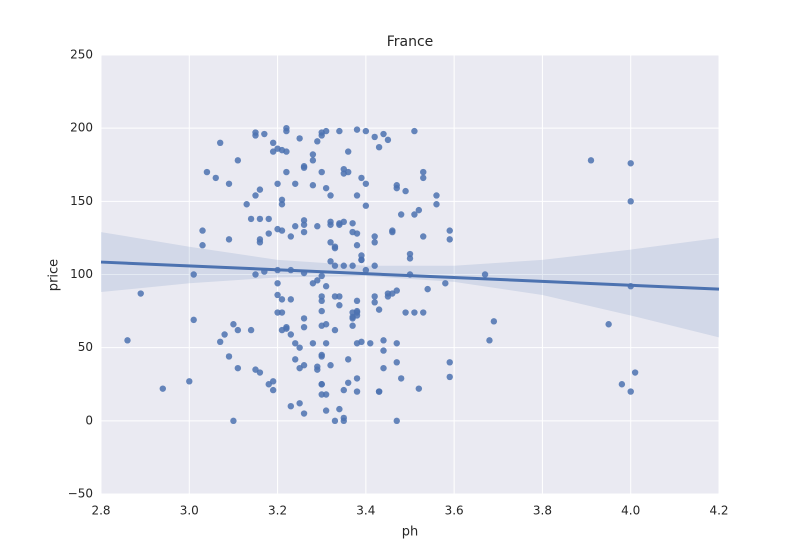 This screenshot has width=800, height=550. Describe the element at coordinates (410, 285) in the screenshot. I see `confidence-band` at that location.